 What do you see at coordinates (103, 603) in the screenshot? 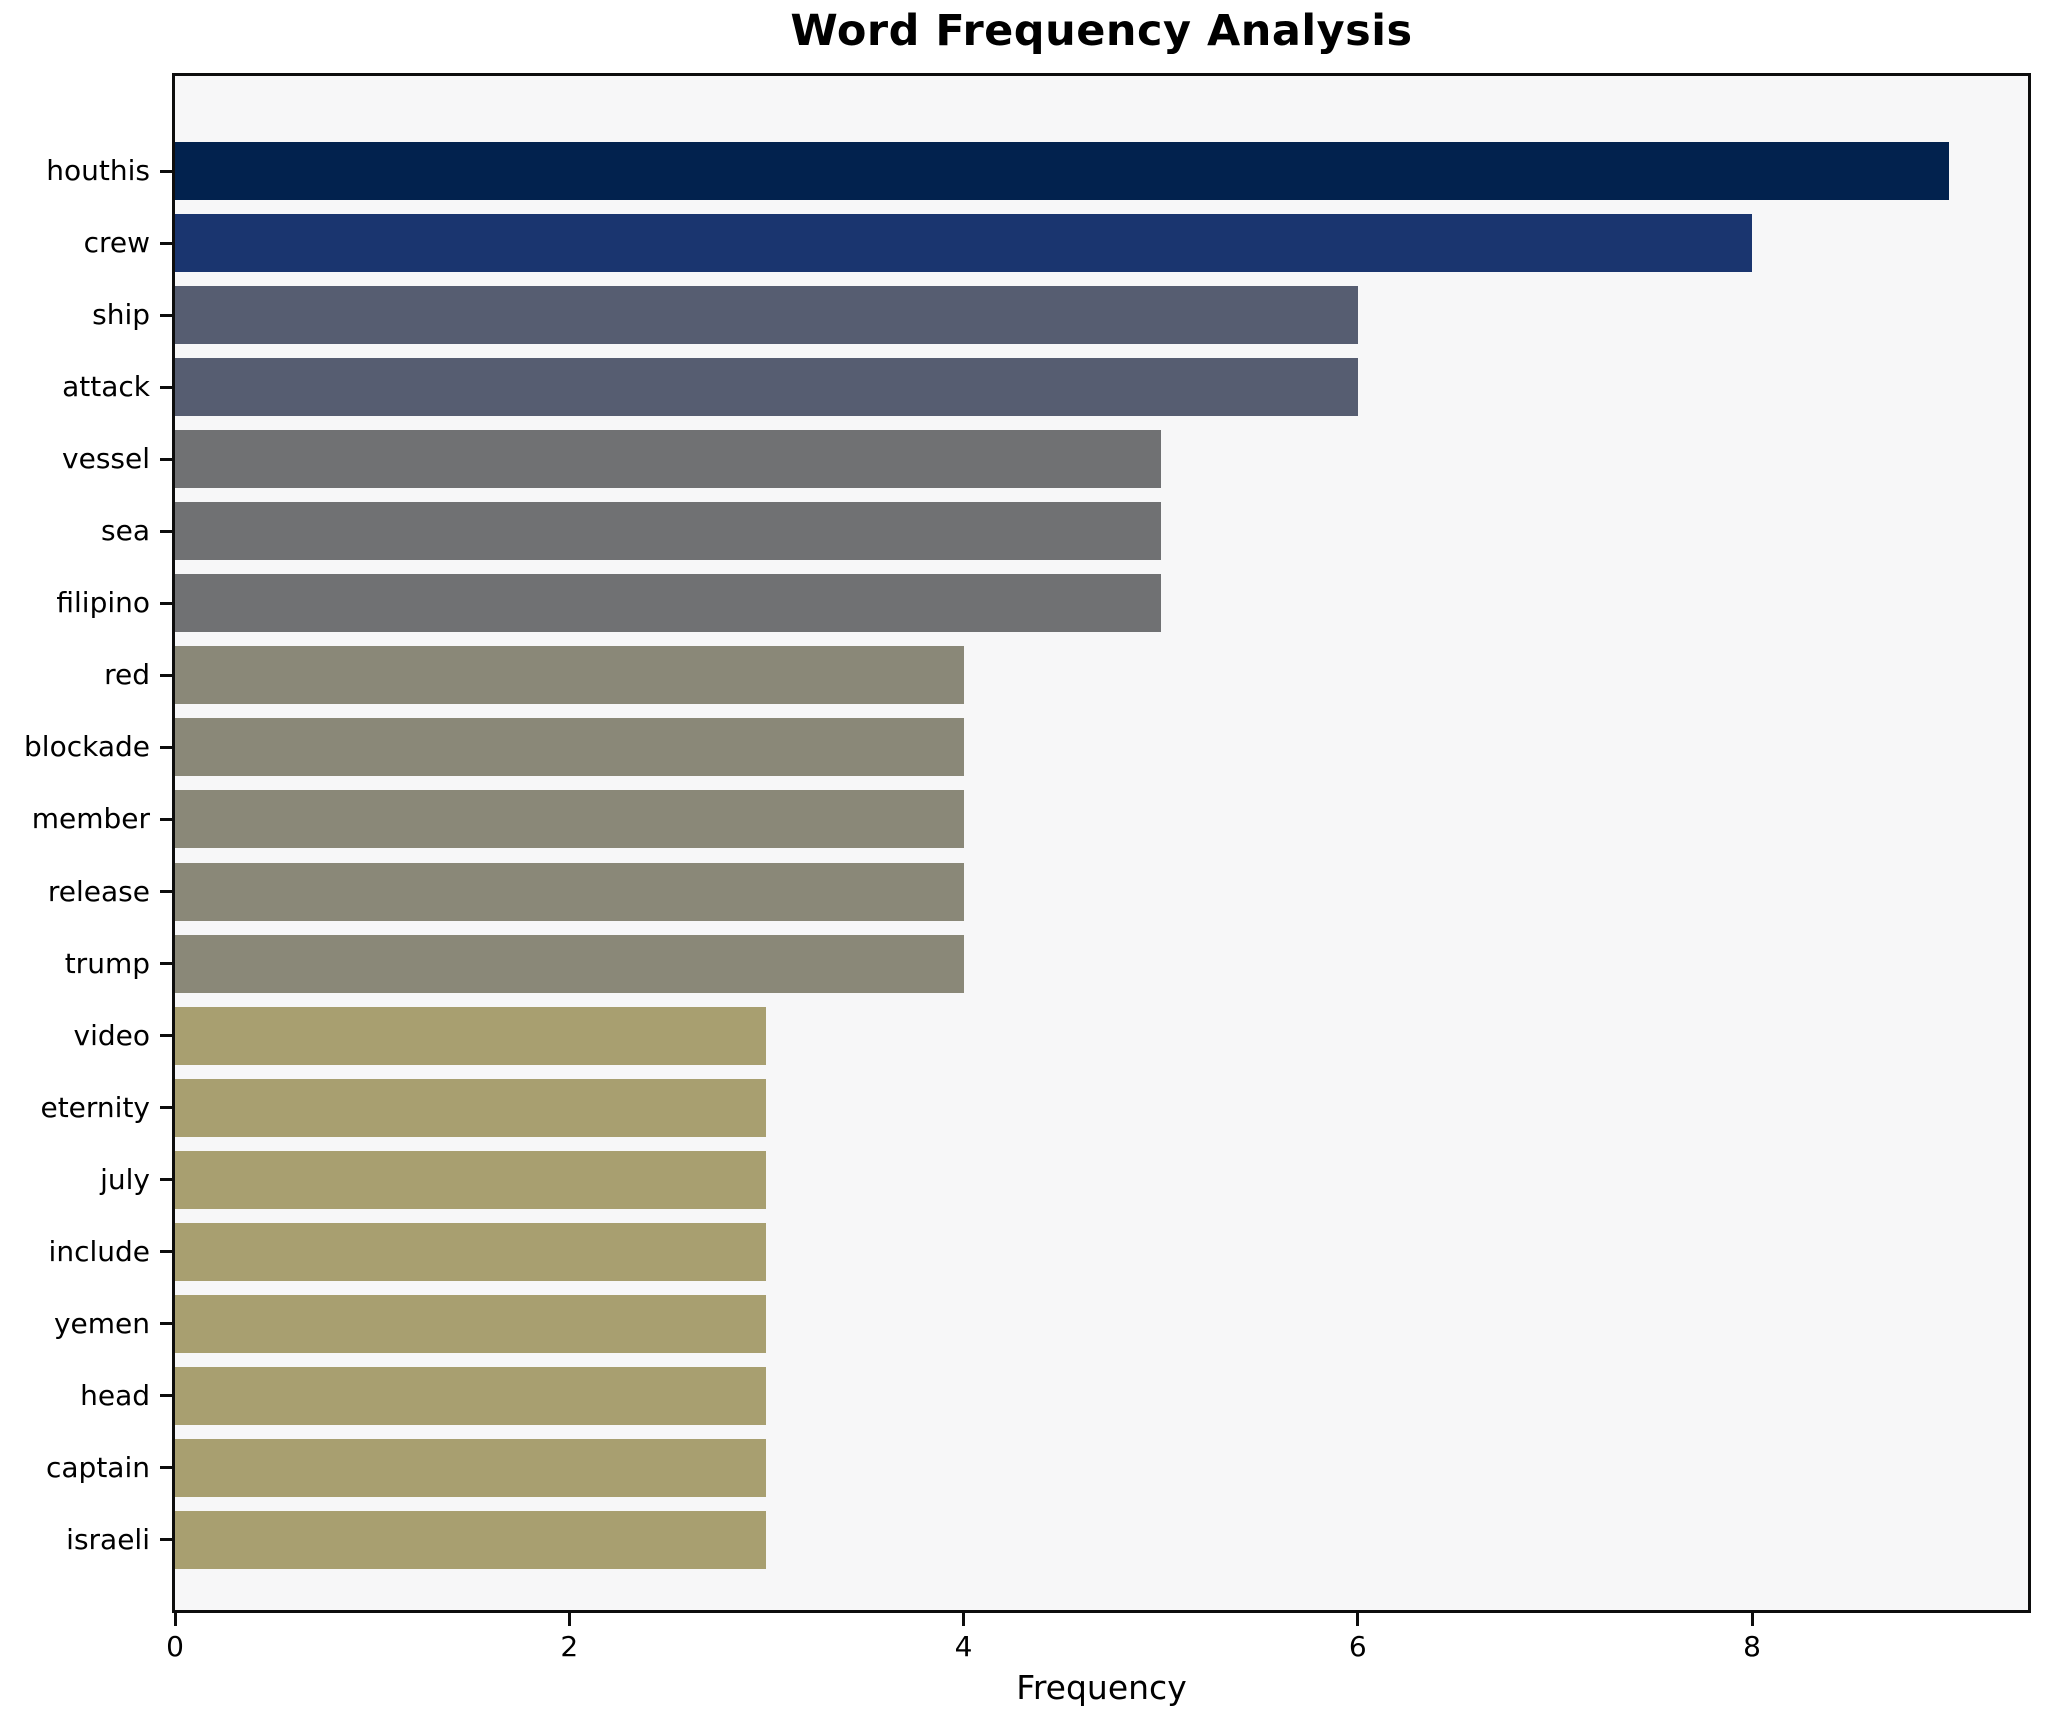
I see `y-tick-label-filipino: filipino` at bounding box center [103, 603].